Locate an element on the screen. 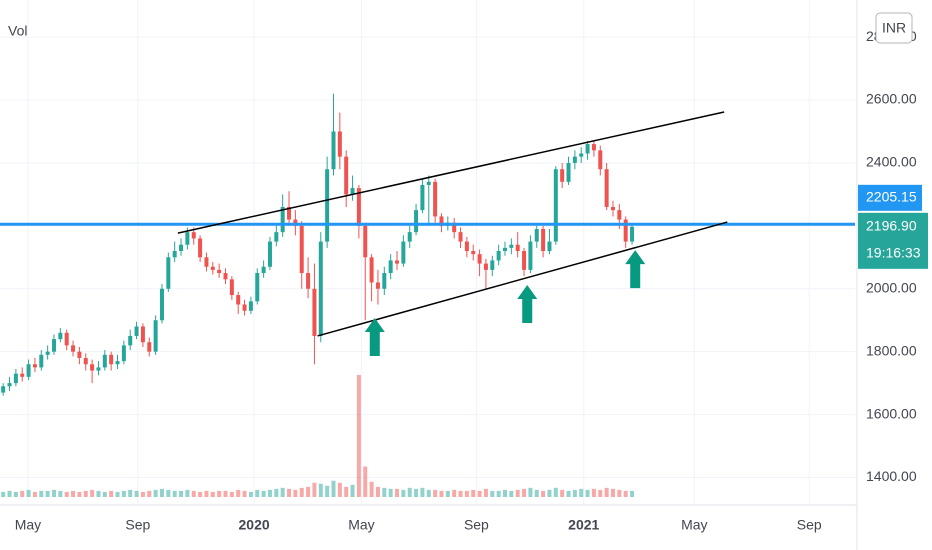 This screenshot has width=932, height=550. y-tick-label: 1600.00 is located at coordinates (891, 413).